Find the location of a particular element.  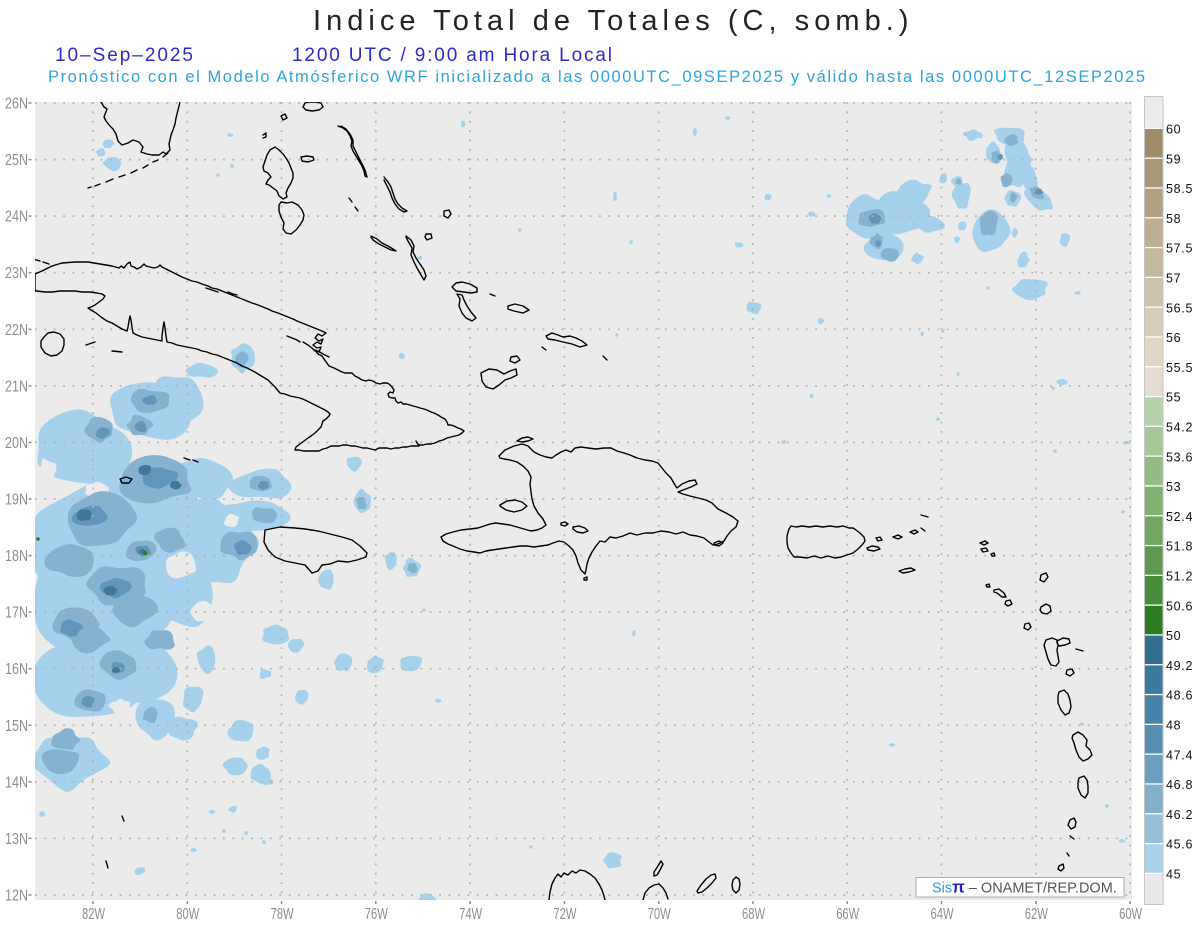

svg-text: 64W is located at coordinates (942, 914).